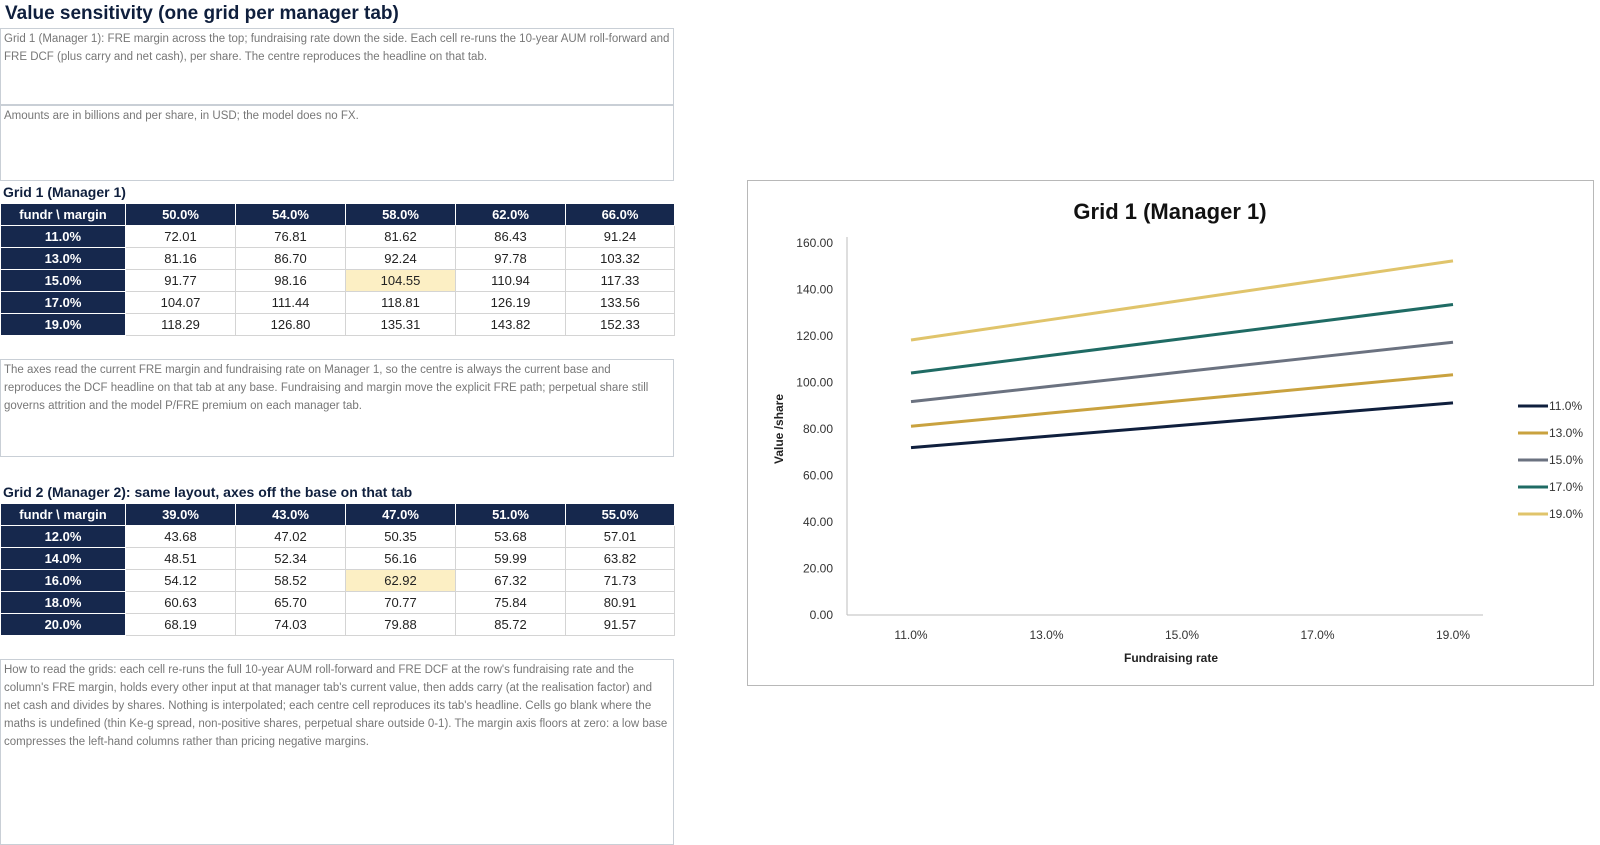 This screenshot has height=845, width=1600. I want to click on grid2-row-header: 12.0%, so click(63, 536).